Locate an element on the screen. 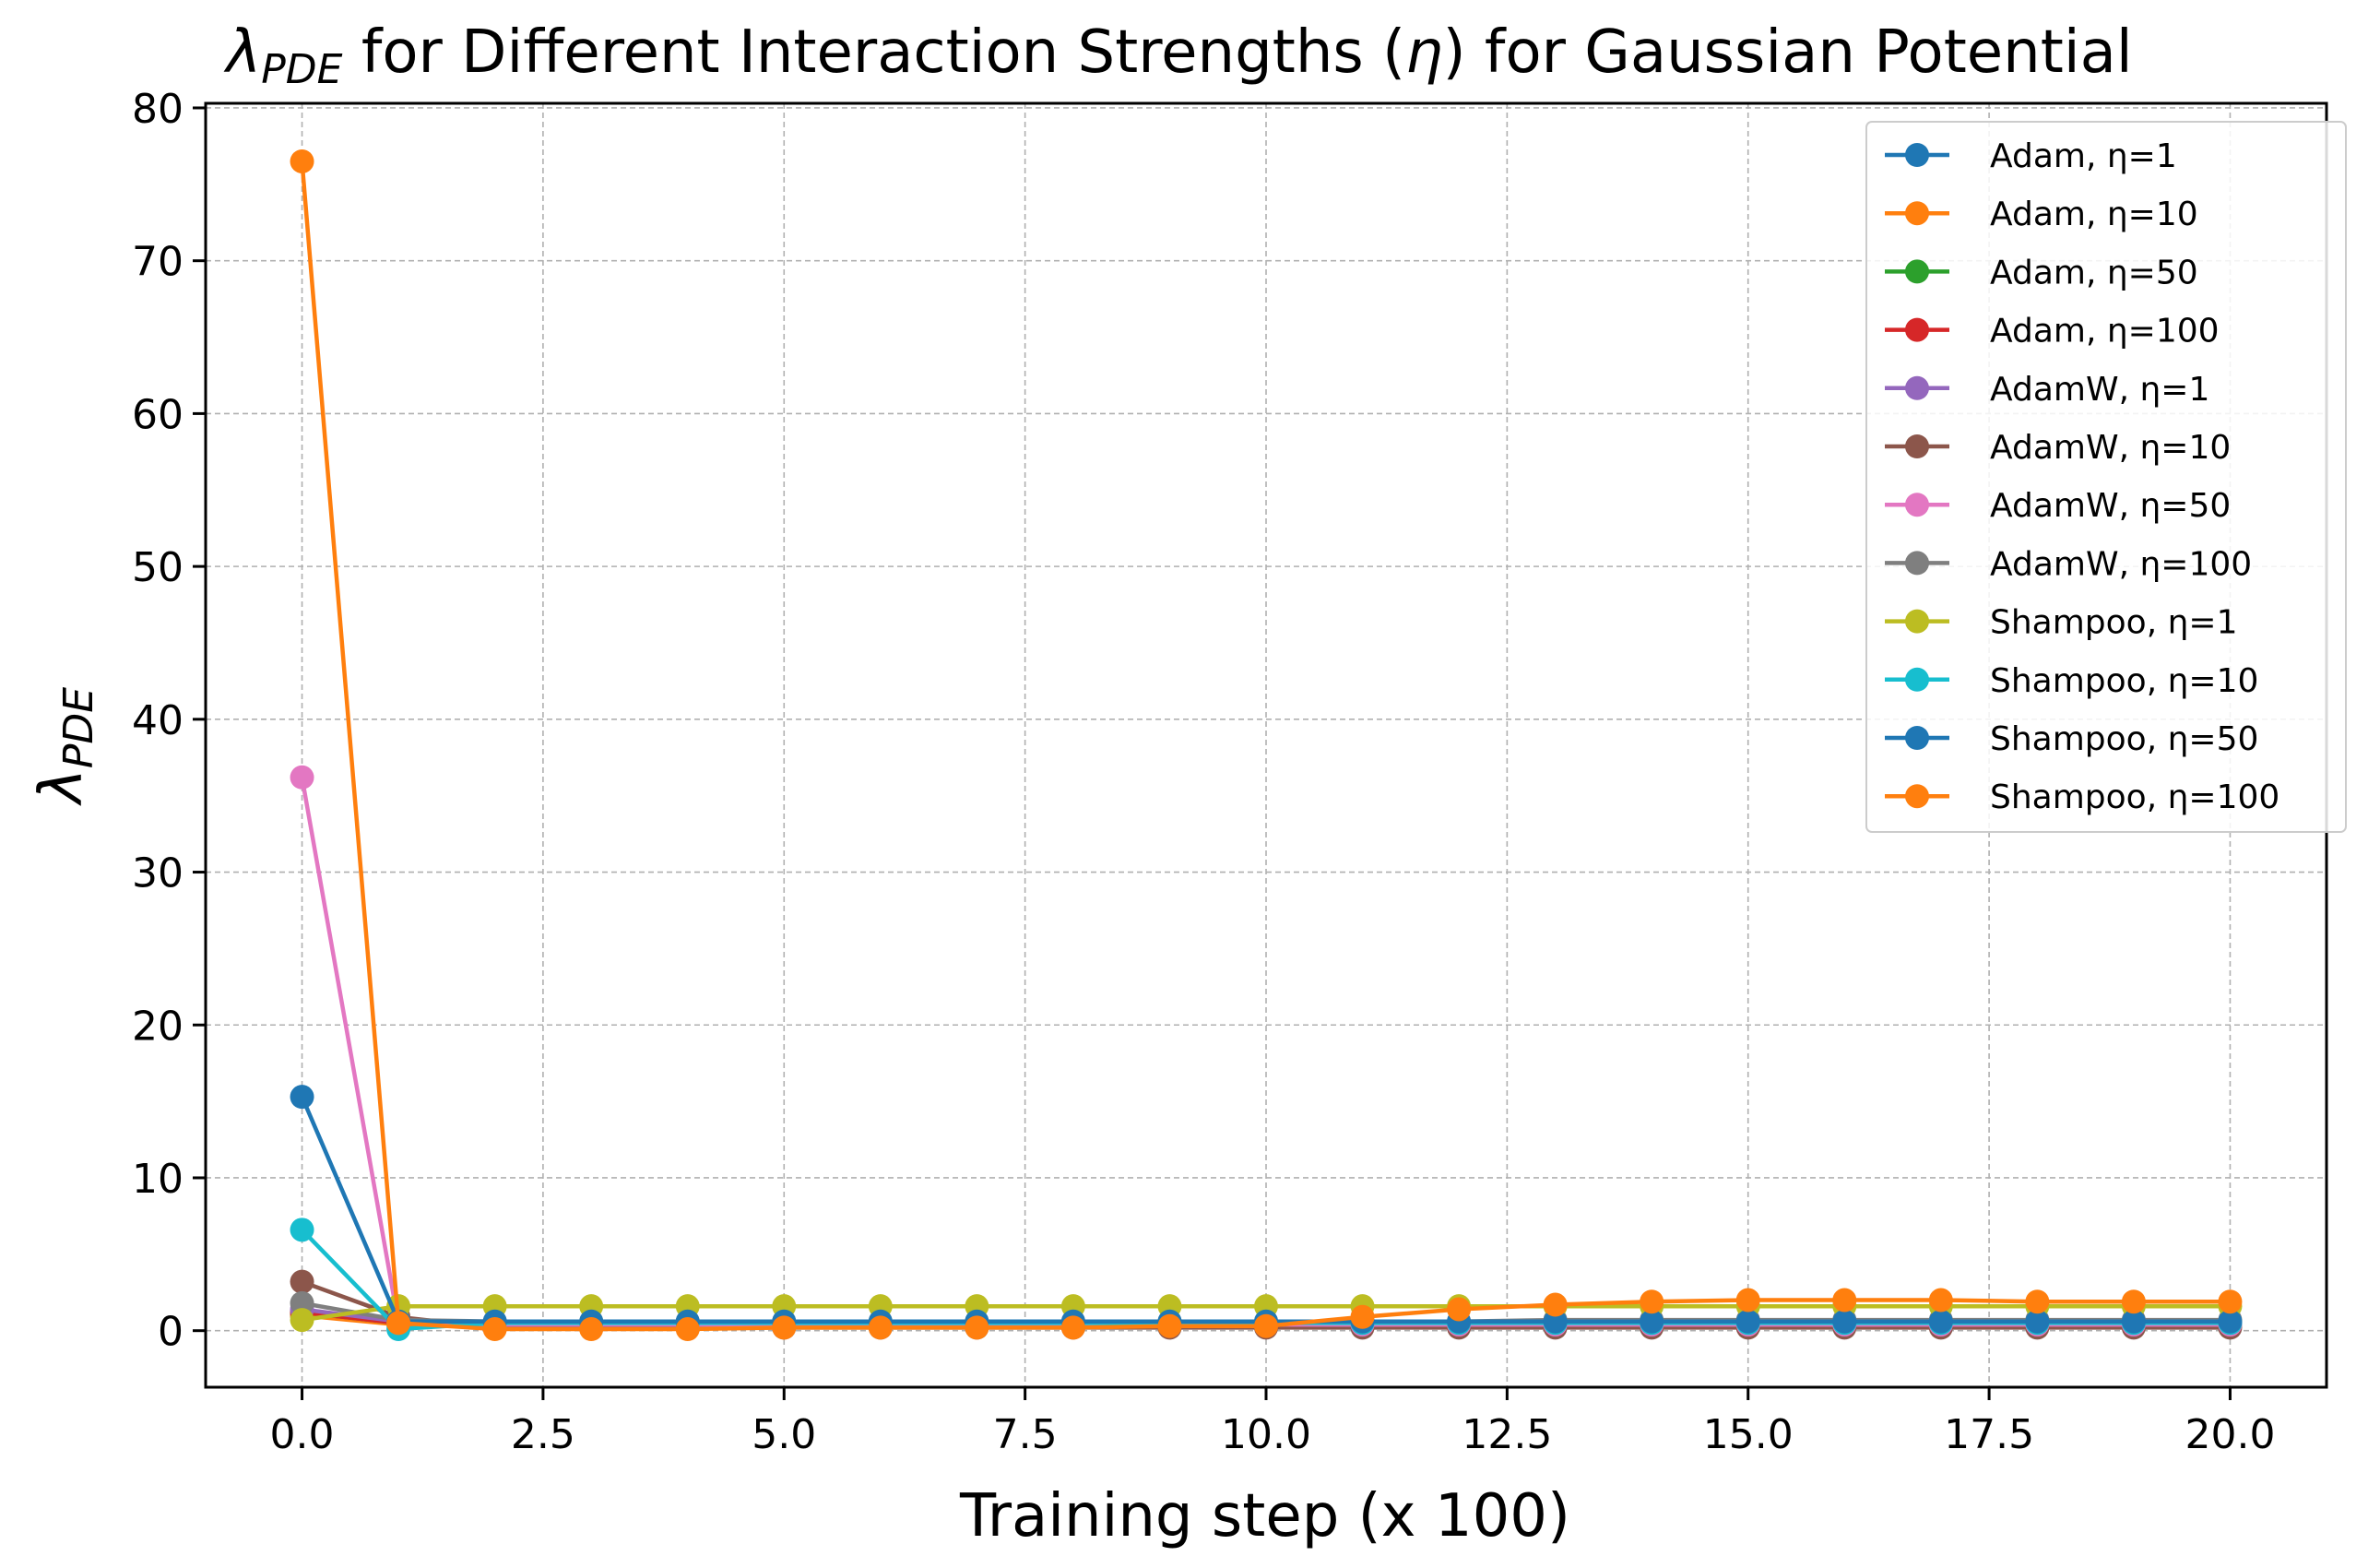 This screenshot has height=1568, width=2380. x-tick-label: 15.0 is located at coordinates (1748, 1434).